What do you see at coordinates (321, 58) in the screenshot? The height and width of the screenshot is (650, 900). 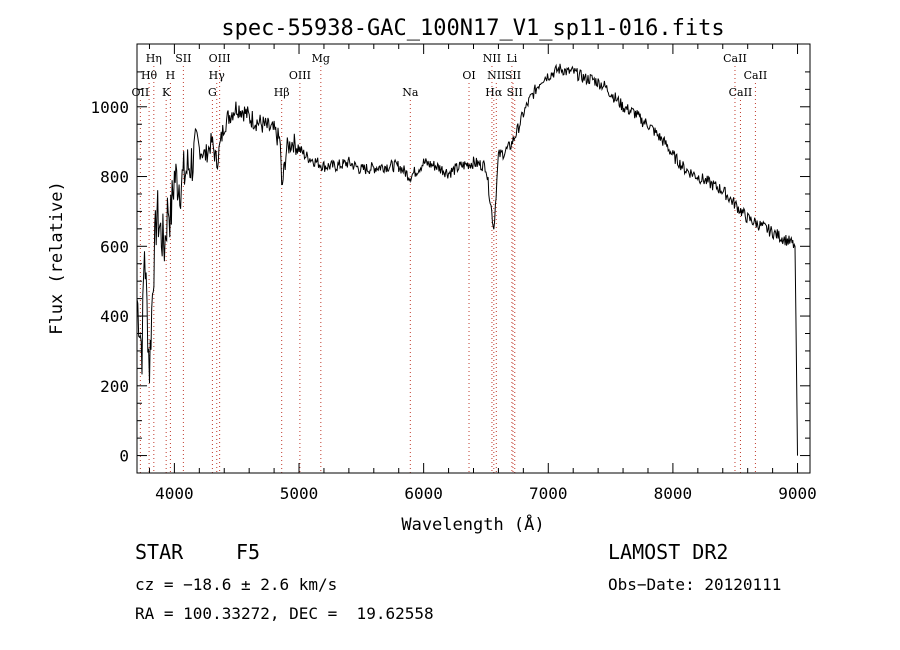 I see `line-label-10: Mg` at bounding box center [321, 58].